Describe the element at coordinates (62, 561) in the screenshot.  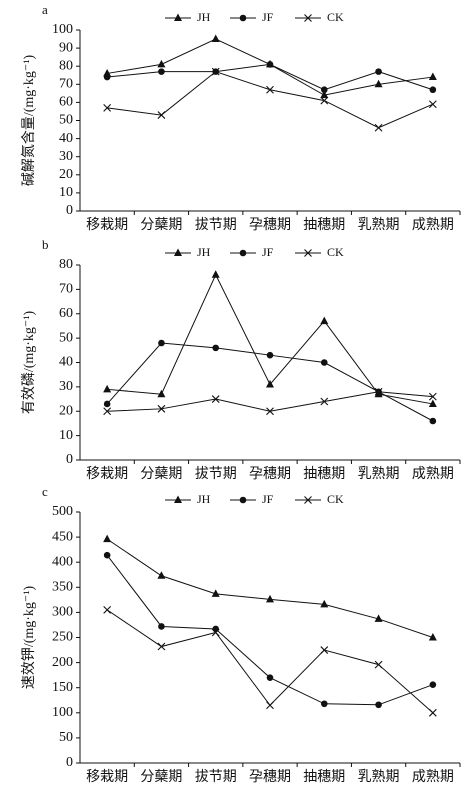
I see `y-tick-label: 400` at that location.